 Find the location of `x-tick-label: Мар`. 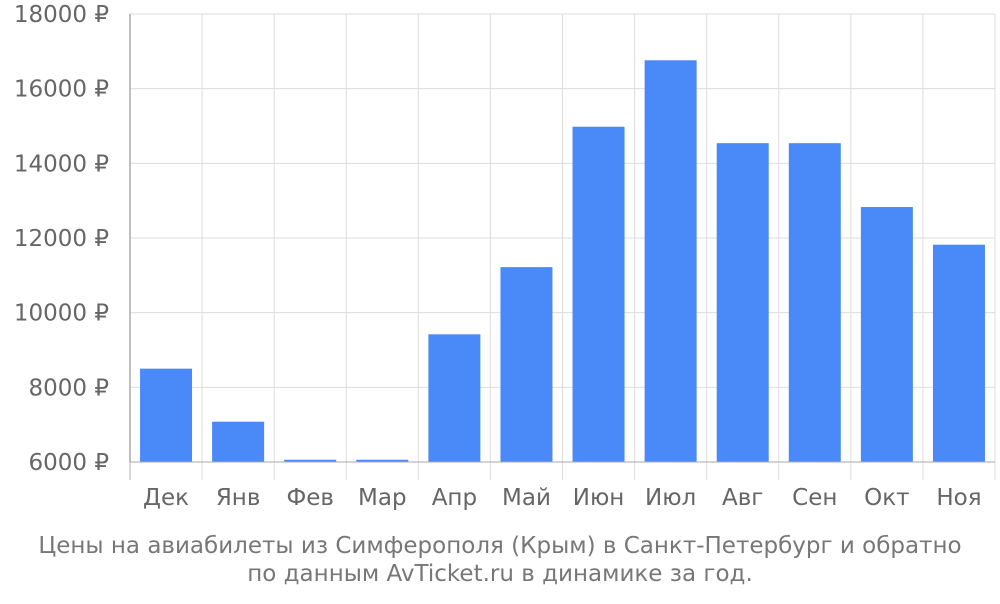

x-tick-label: Мар is located at coordinates (382, 498).